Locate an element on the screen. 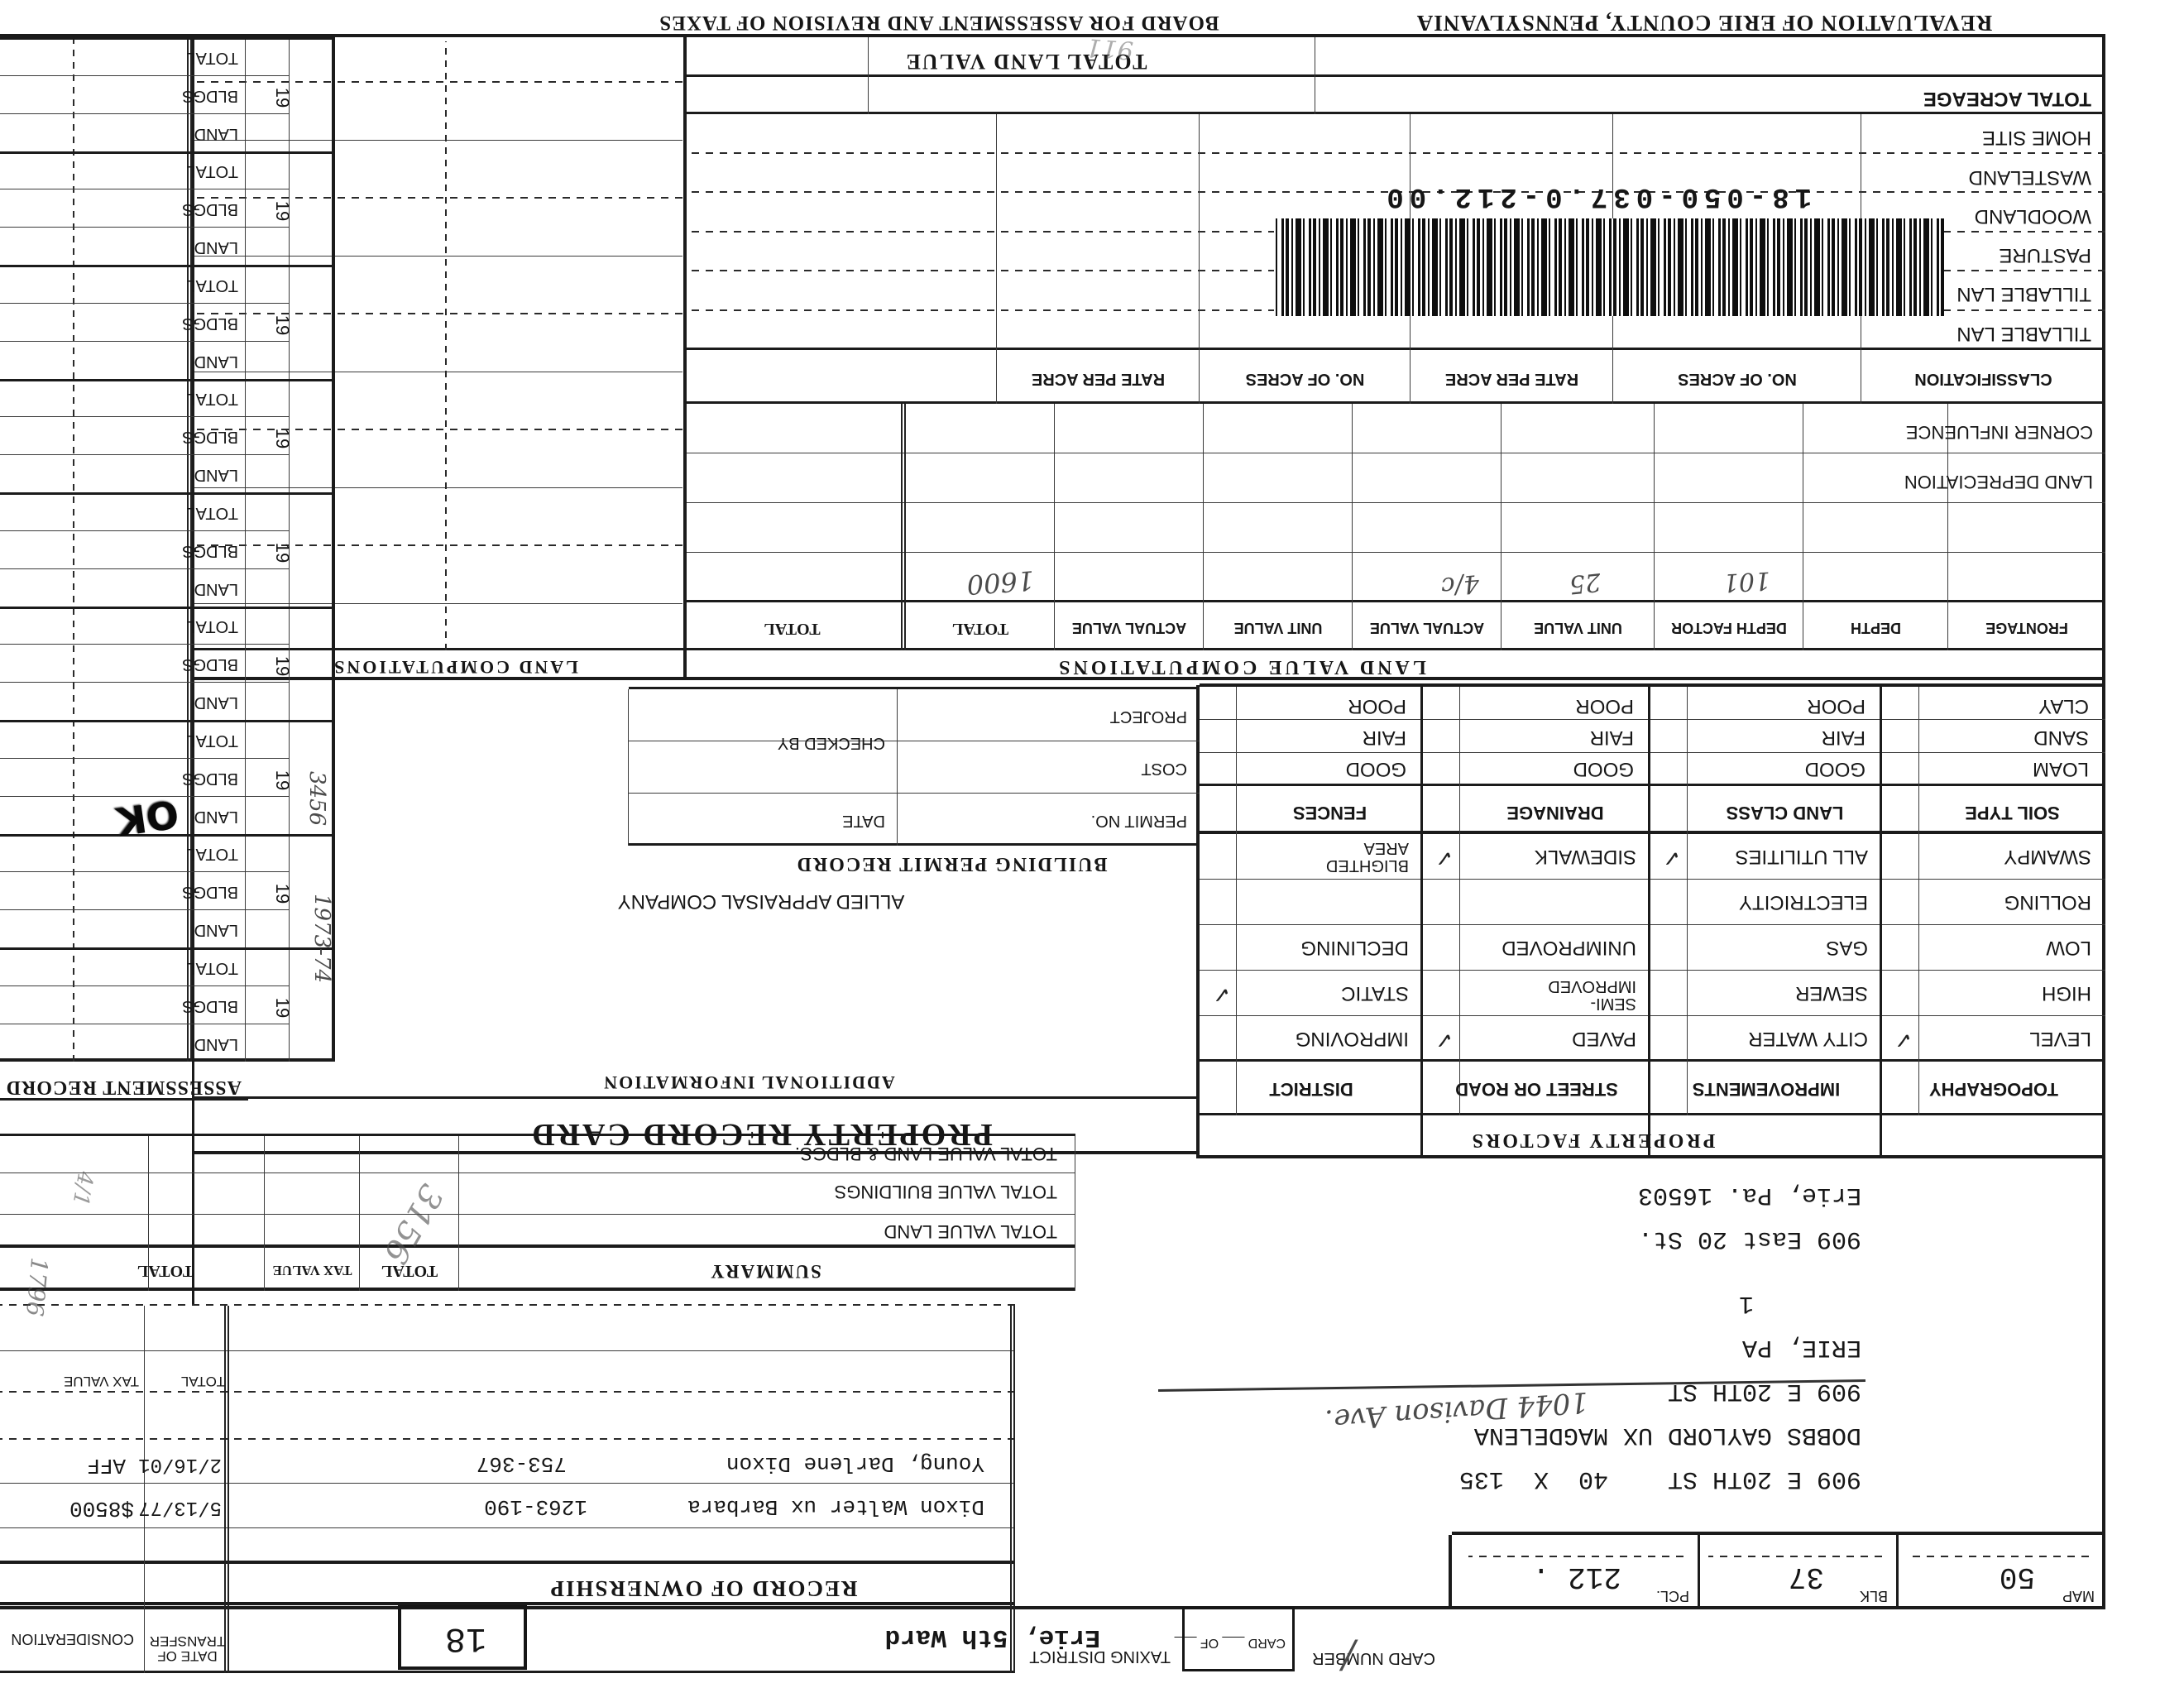 This screenshot has height=1688, width=2184. summary-pencil-total: 3156 is located at coordinates (413, 1223).